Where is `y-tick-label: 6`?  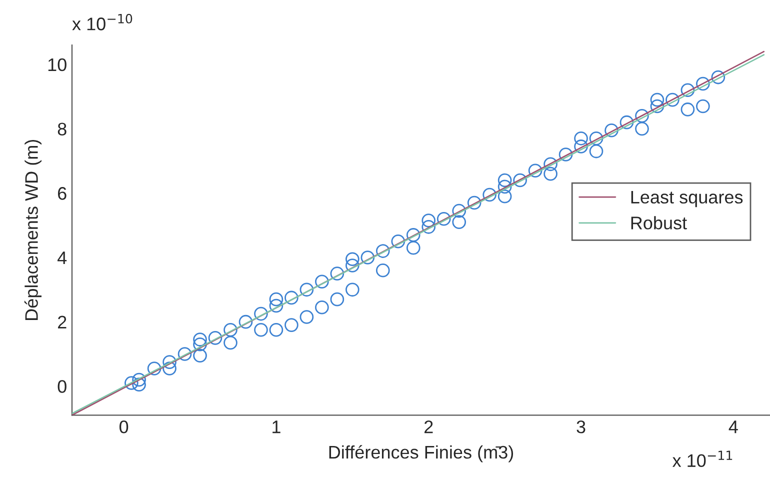
y-tick-label: 6 is located at coordinates (62, 193).